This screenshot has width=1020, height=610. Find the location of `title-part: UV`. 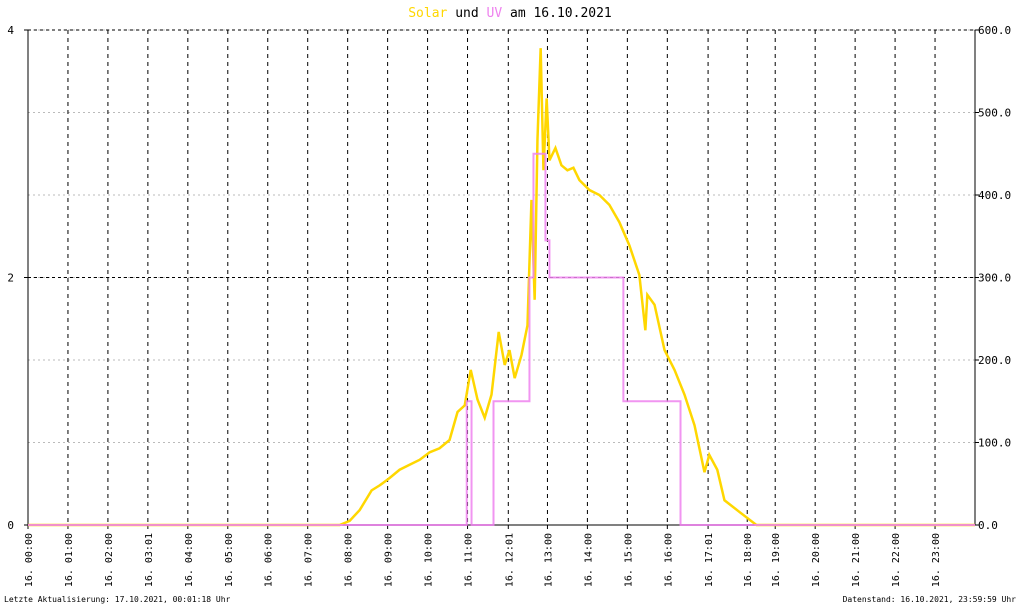

title-part: UV is located at coordinates (495, 13).